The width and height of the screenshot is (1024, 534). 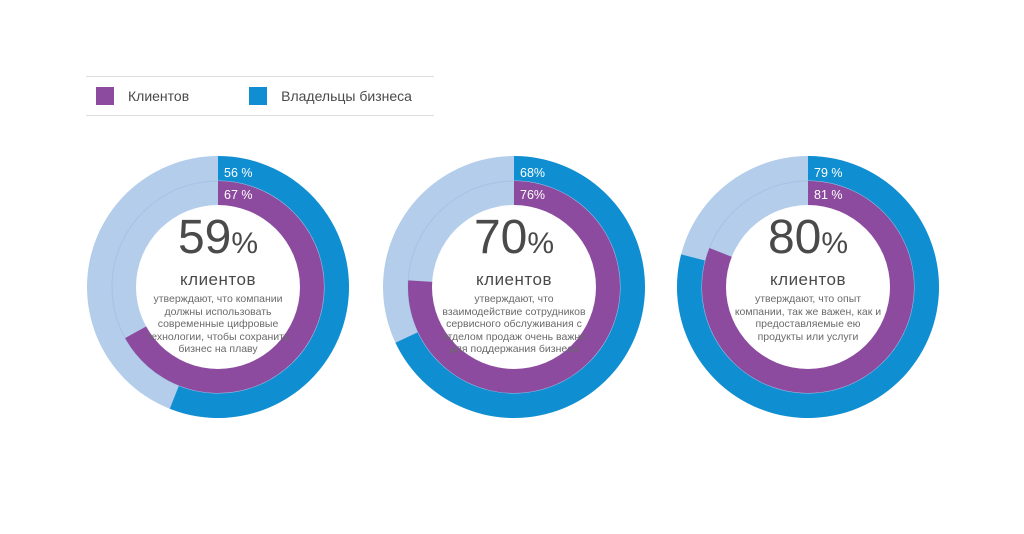 I want to click on legend-item-owners: Владельцы бизнеса, so click(x=330, y=96).